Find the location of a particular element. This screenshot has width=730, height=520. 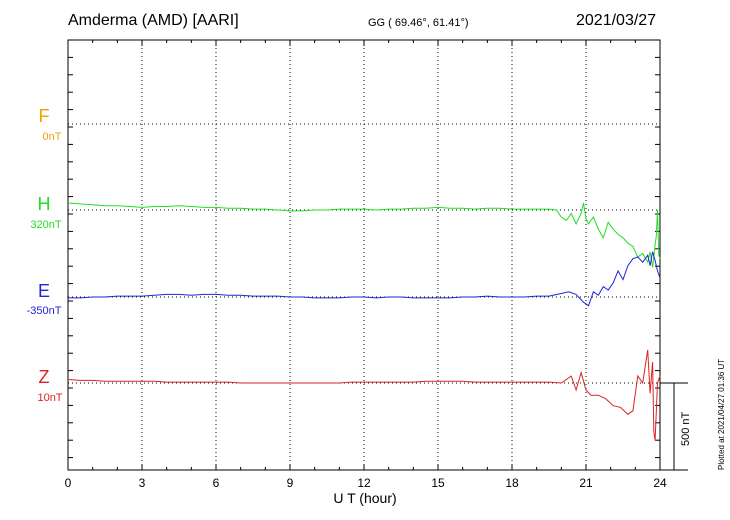

component-label-h: H is located at coordinates (44, 204).